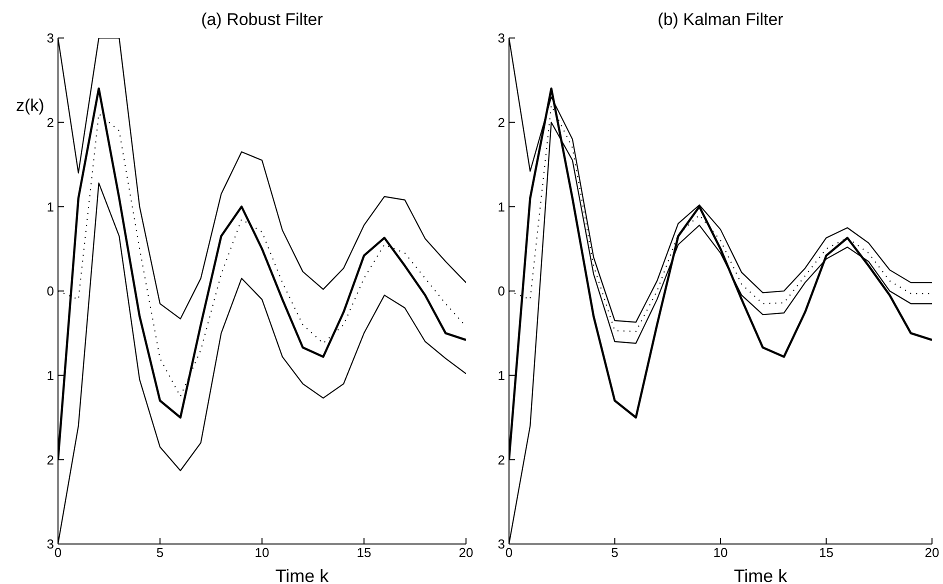 This screenshot has height=584, width=943. Describe the element at coordinates (720, 20) in the screenshot. I see `chart-title: (b) Kalman Filter` at that location.